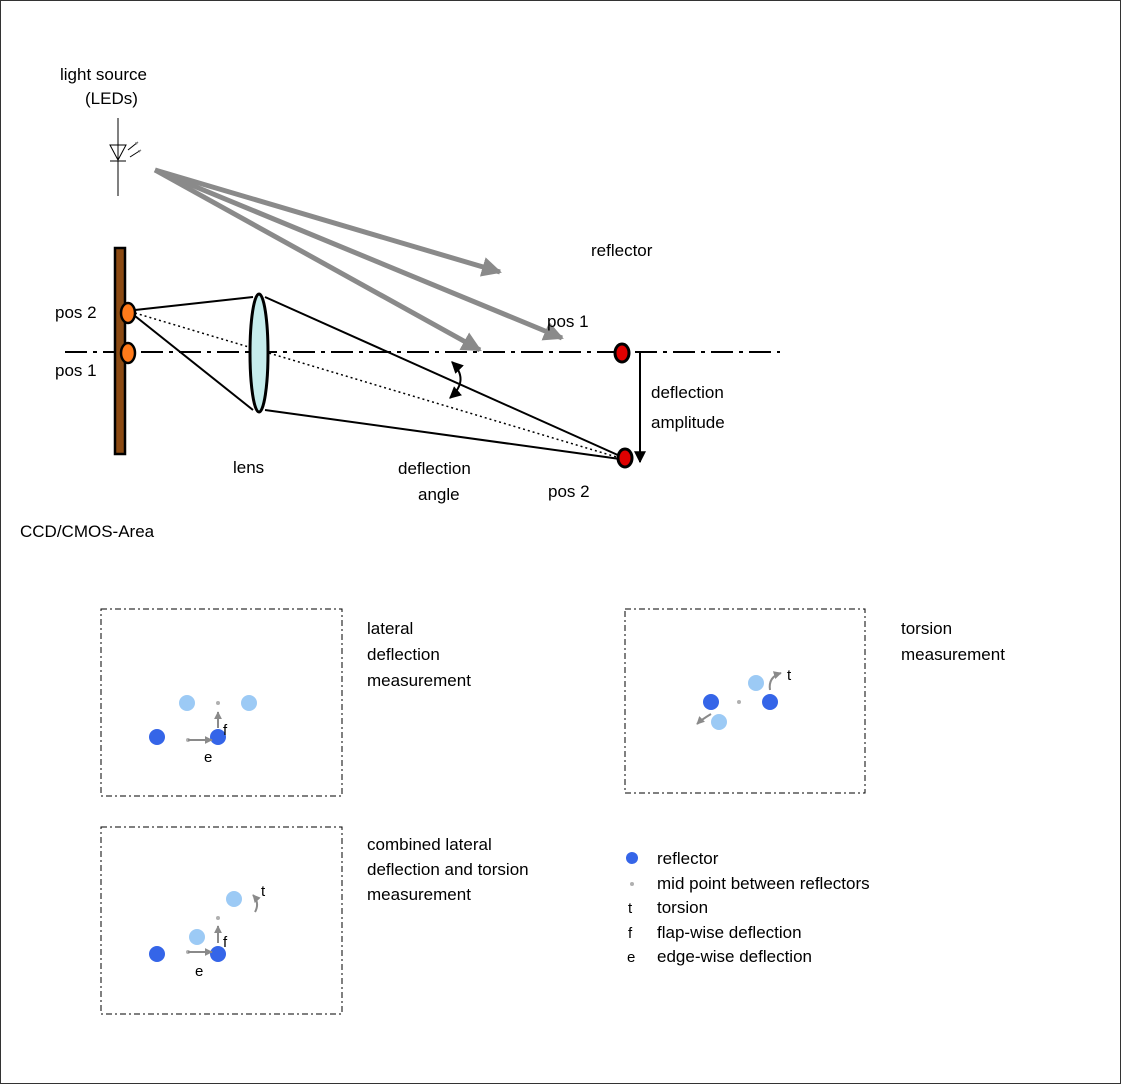 The width and height of the screenshot is (1121, 1089). Describe the element at coordinates (745, 701) in the screenshot. I see `panel-torsion-frame` at that location.